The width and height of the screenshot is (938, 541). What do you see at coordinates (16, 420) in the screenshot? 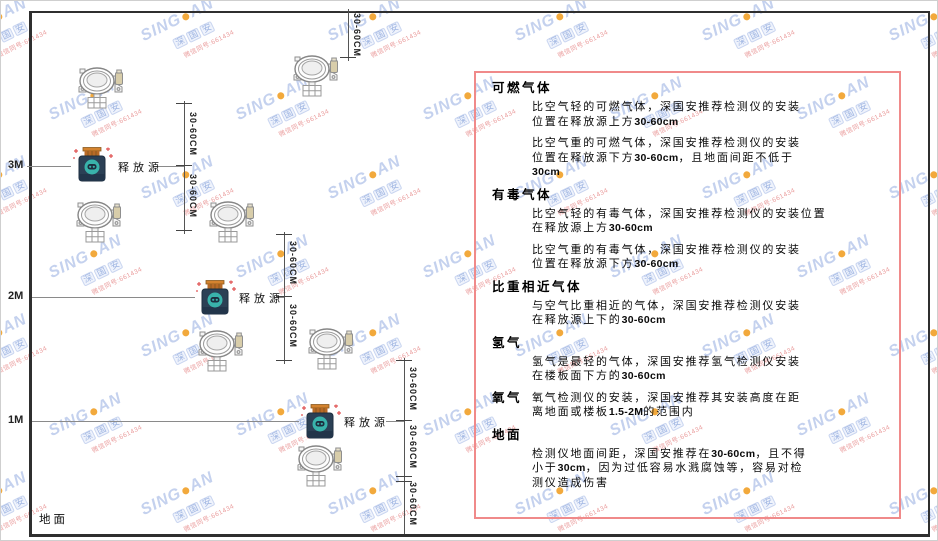
I see `height-label-1m: 1M` at bounding box center [16, 420].